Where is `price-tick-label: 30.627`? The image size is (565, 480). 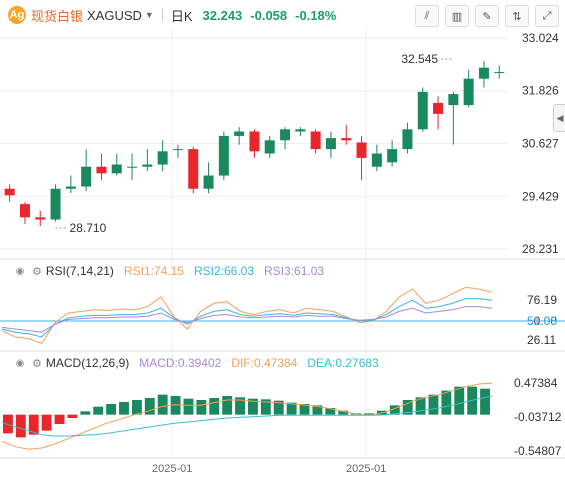 price-tick-label: 30.627 is located at coordinates (540, 144).